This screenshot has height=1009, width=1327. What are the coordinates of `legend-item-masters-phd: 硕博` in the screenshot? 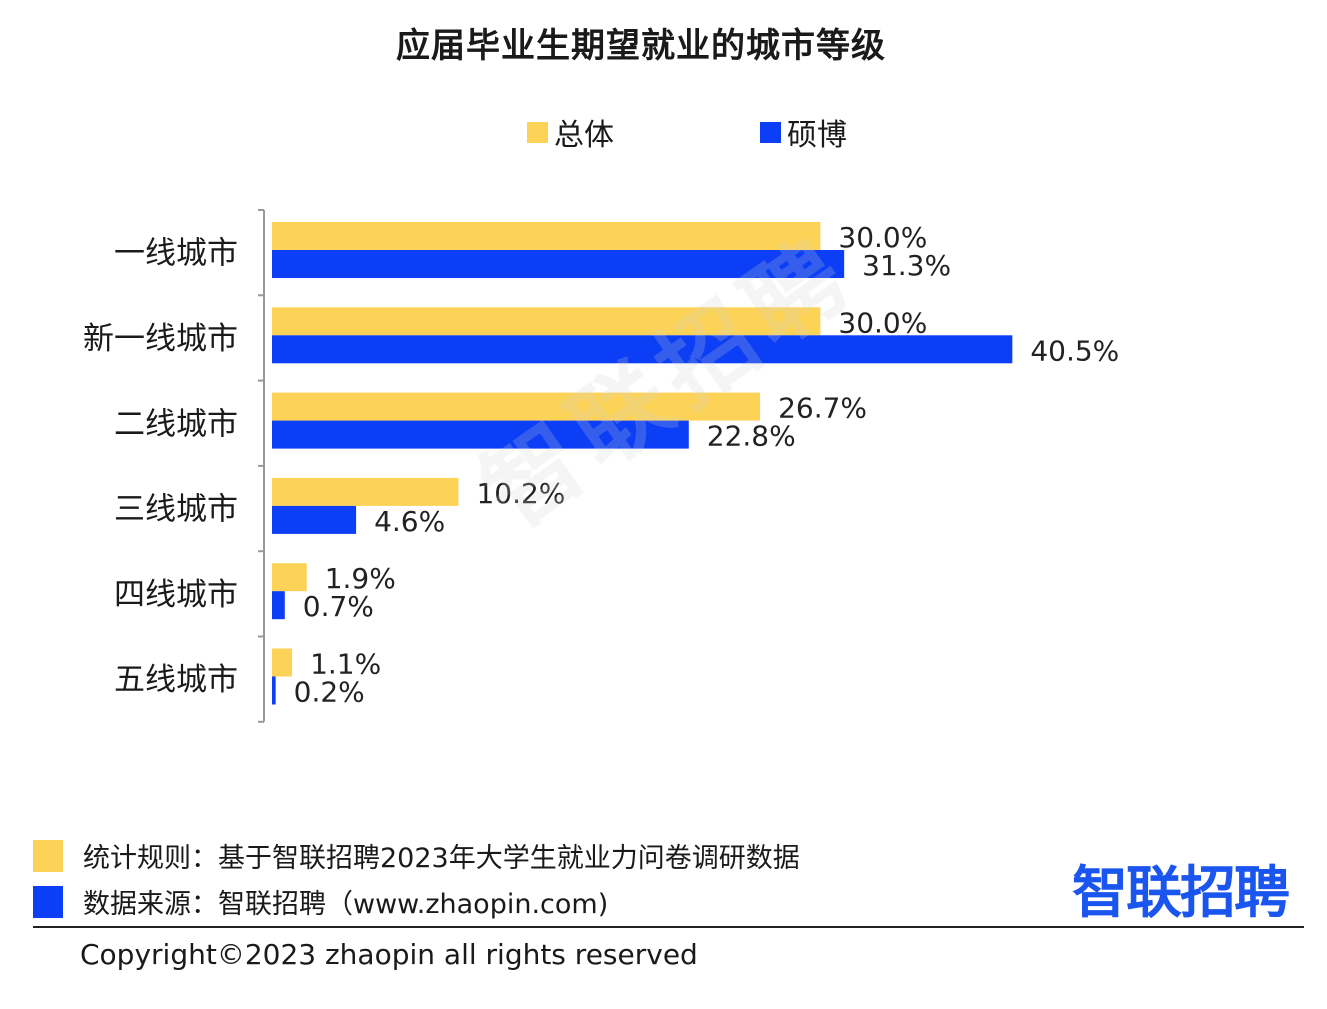 It's located at (803, 132).